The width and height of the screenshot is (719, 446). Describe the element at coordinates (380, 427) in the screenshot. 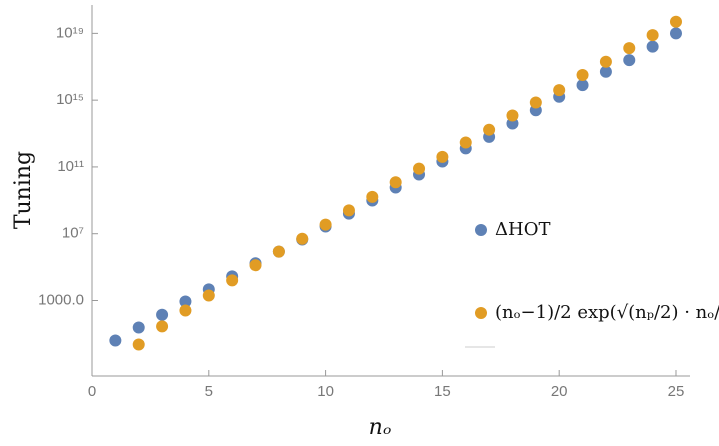

I see `x-axis-label: nₒ` at that location.